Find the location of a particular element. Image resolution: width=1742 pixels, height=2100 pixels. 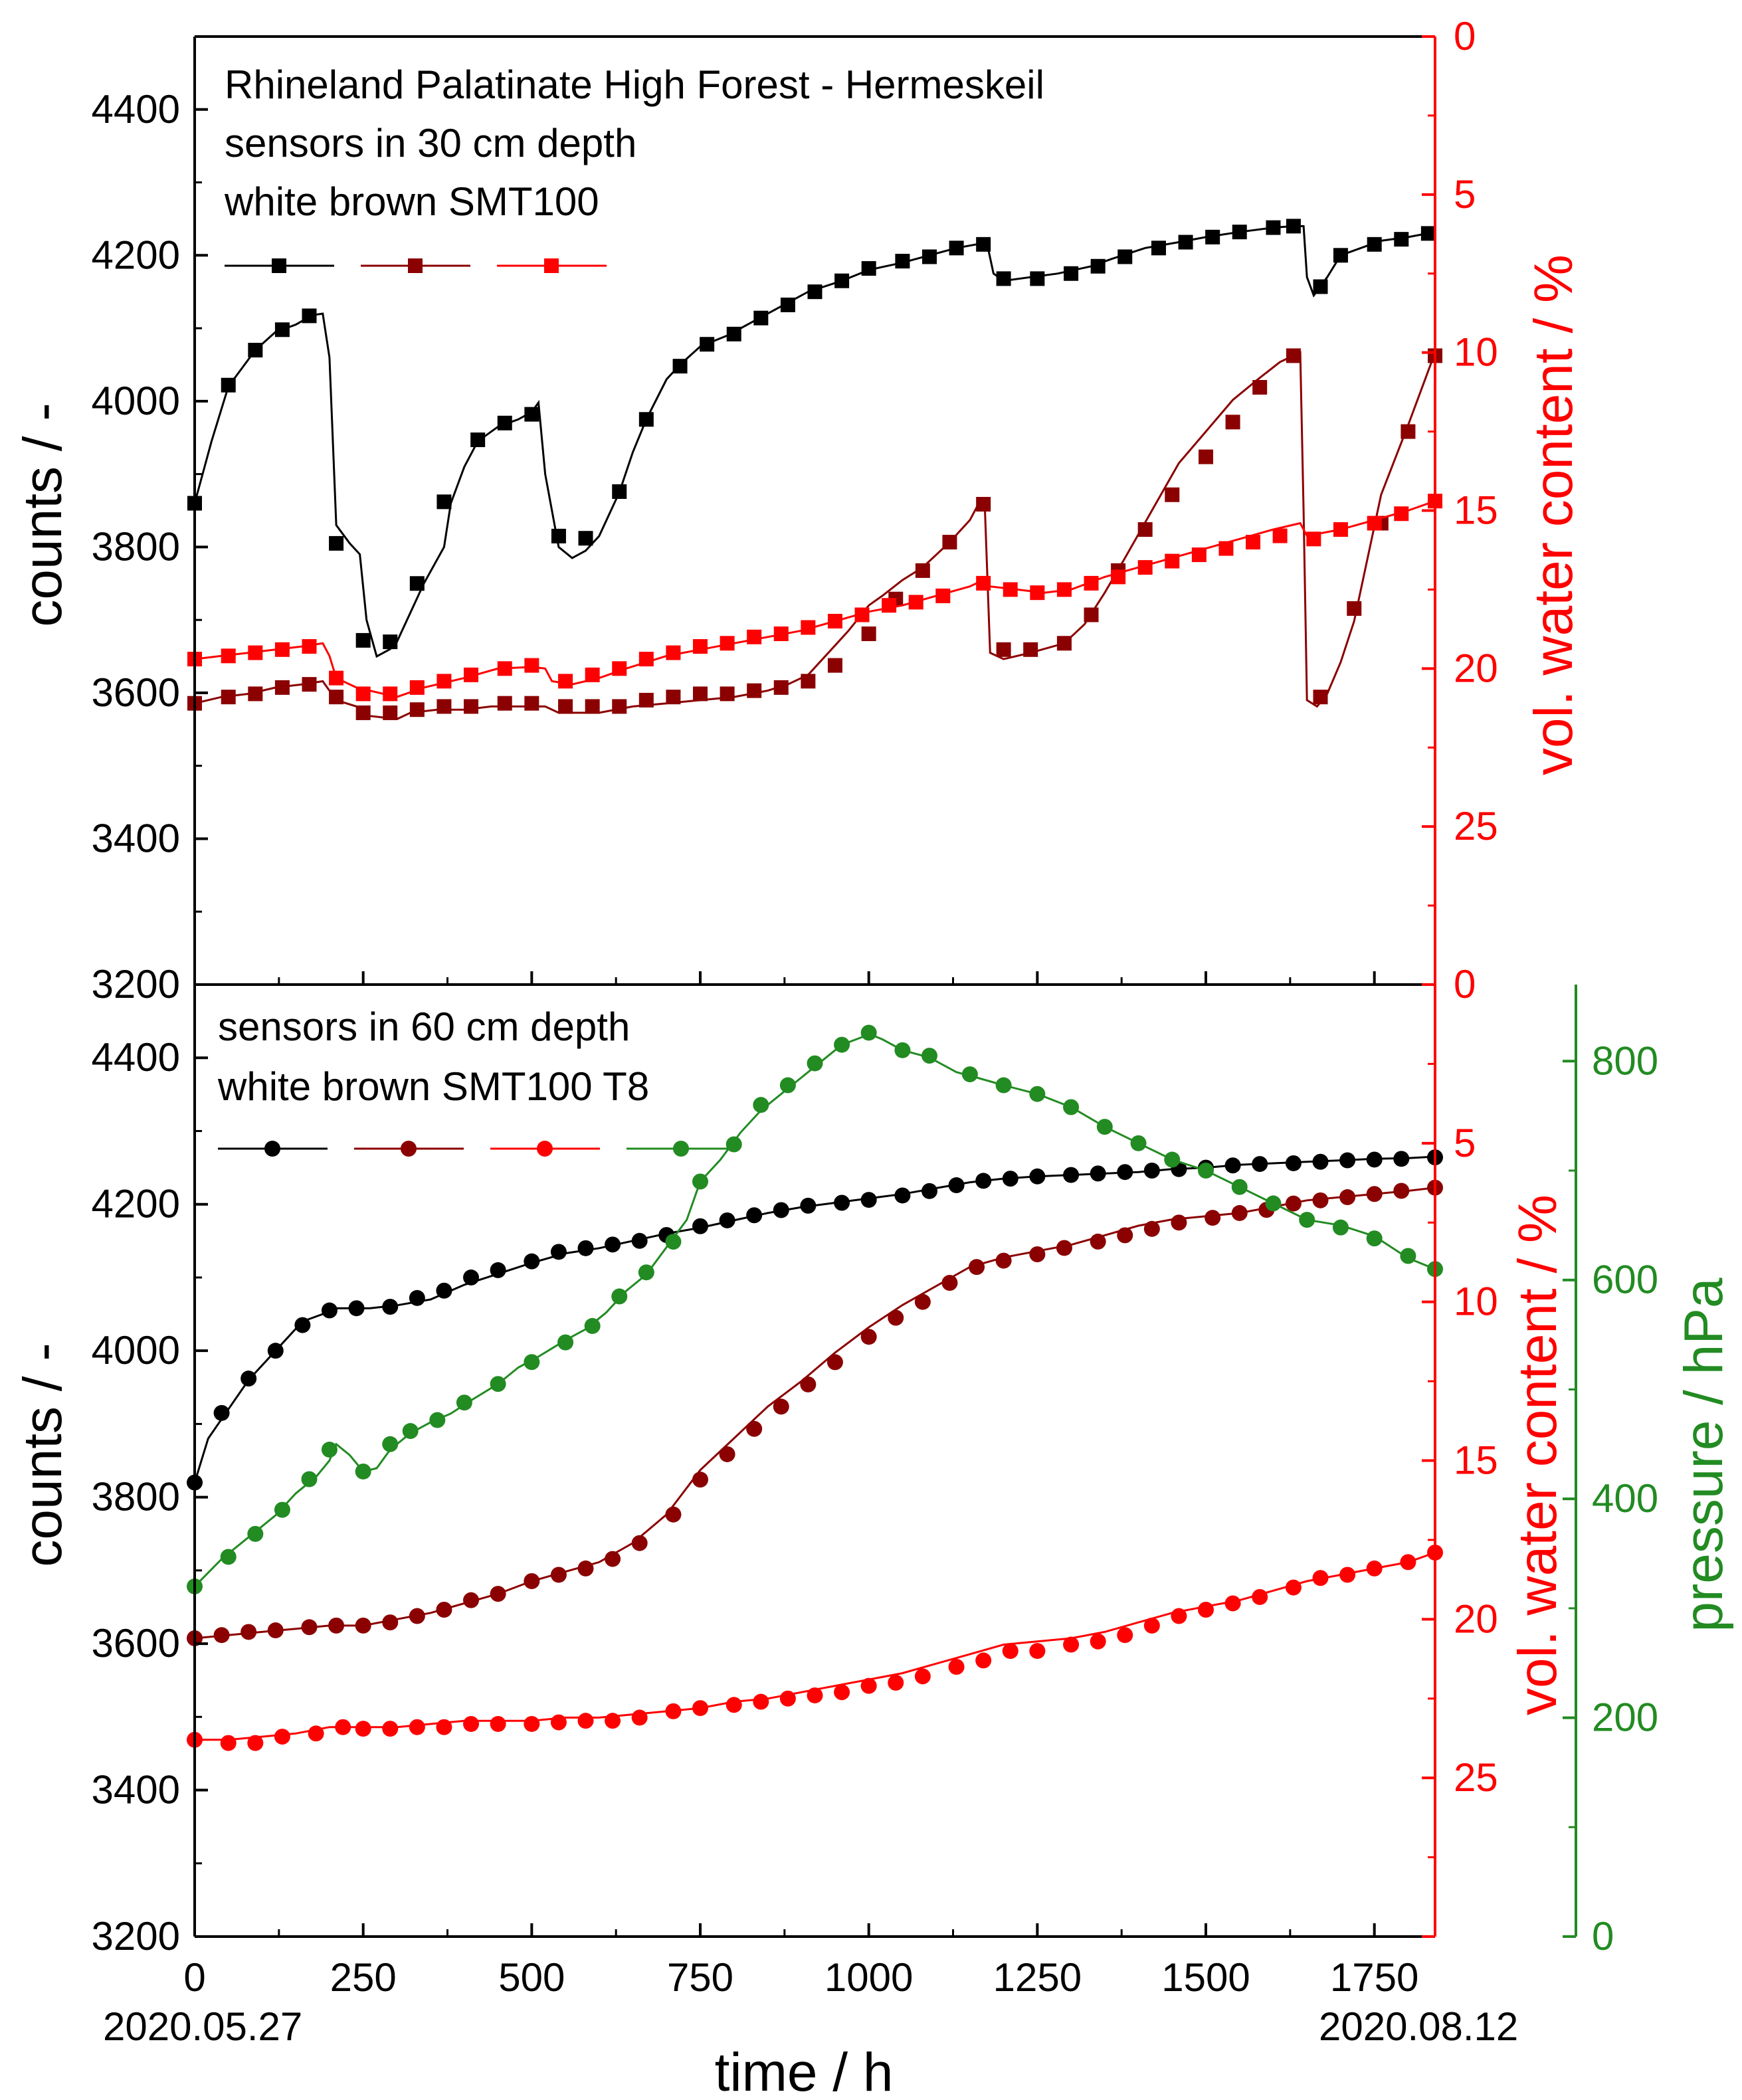

left-tick-label: 3200 is located at coordinates (136, 984).